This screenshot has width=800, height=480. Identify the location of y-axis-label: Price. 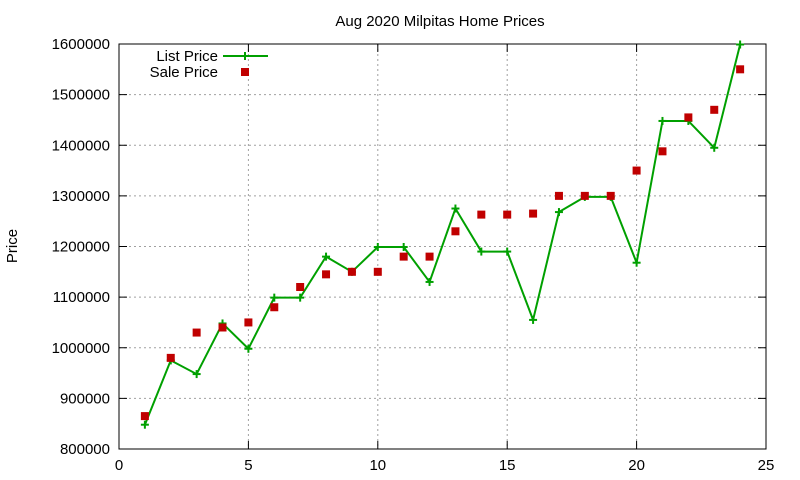
(12, 246).